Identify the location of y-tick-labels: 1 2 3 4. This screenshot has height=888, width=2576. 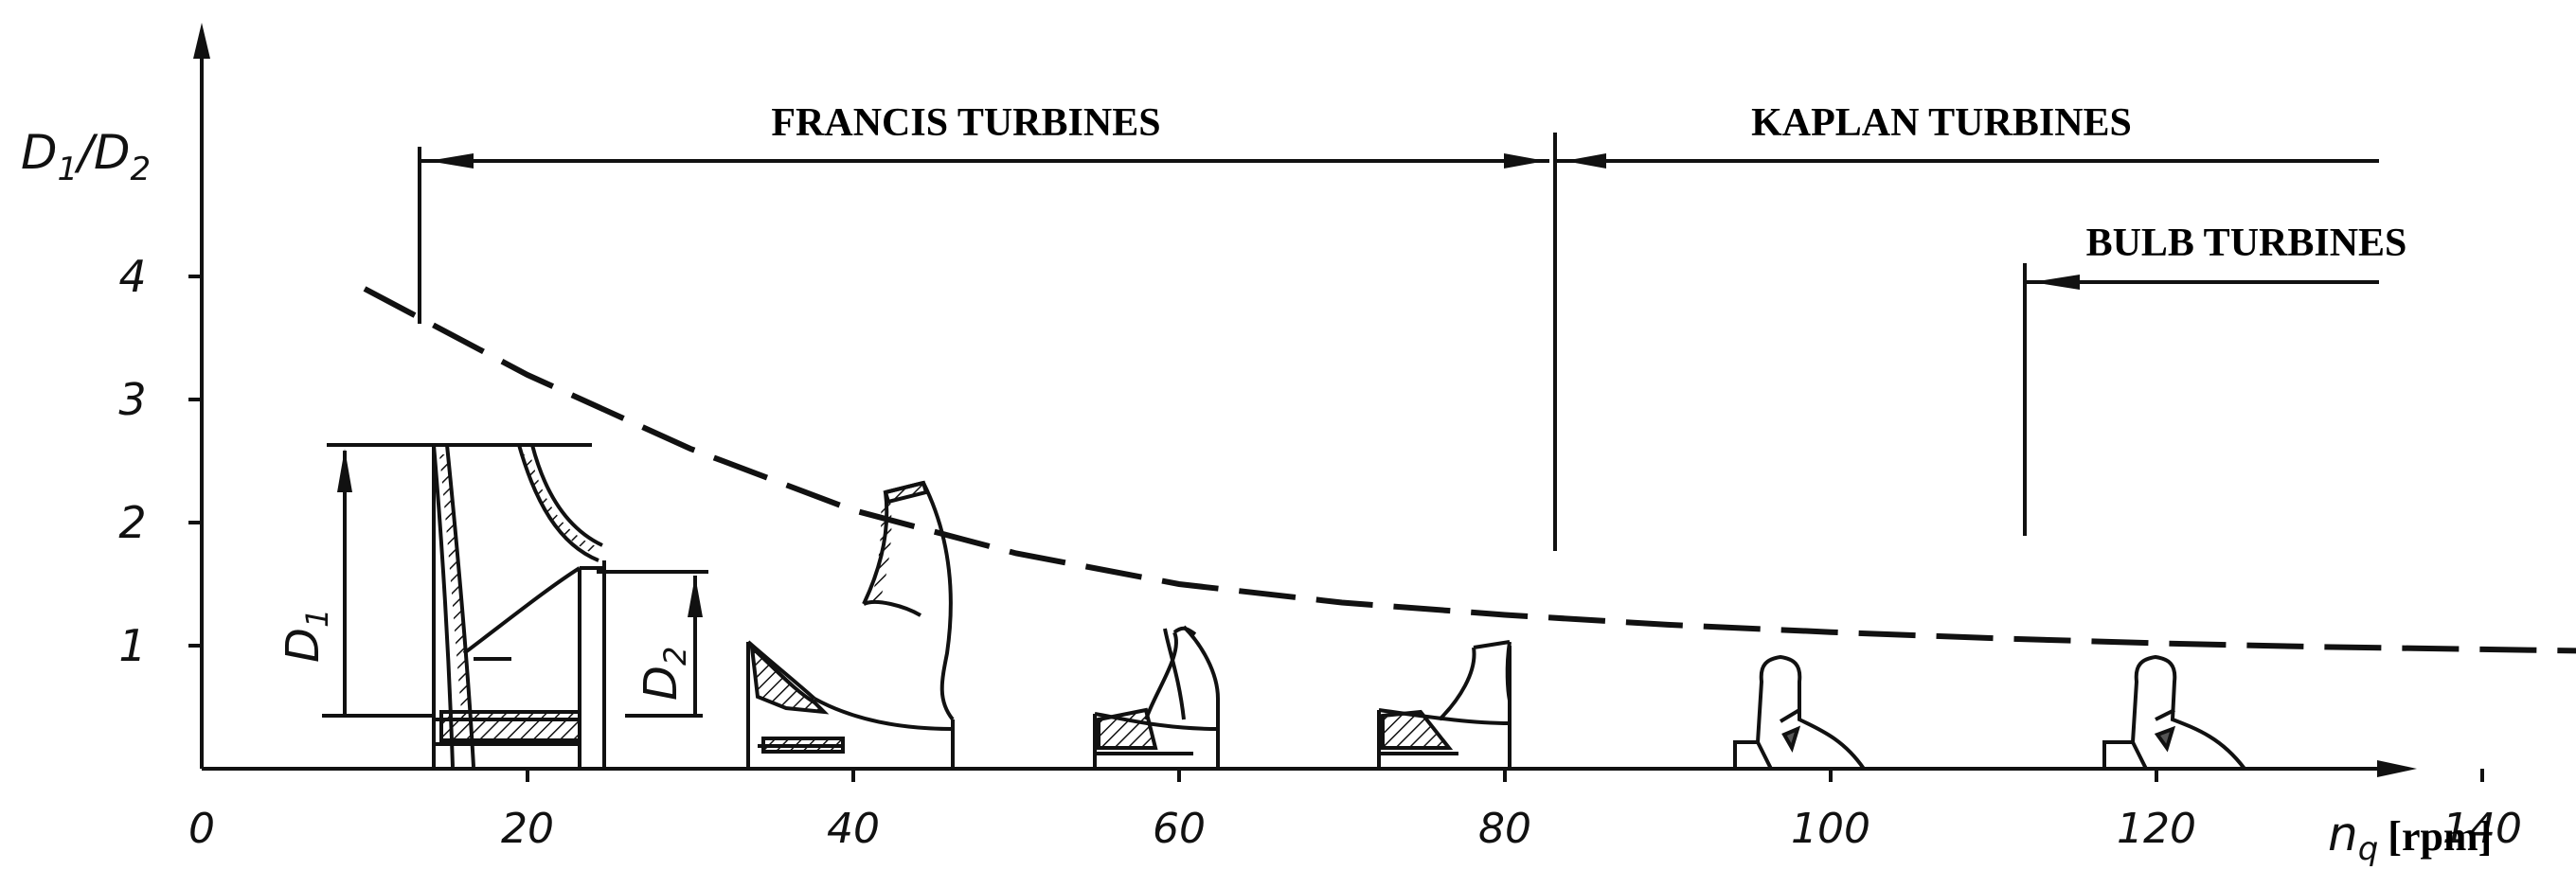
(132, 461).